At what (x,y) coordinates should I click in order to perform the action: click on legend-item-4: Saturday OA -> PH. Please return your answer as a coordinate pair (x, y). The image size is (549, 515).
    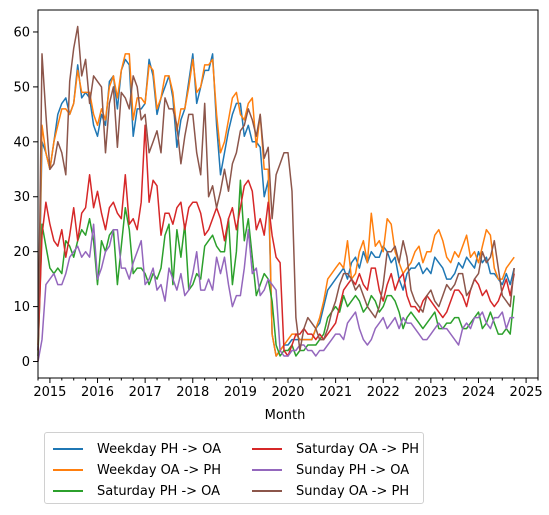
    Looking at the image, I should click on (335, 449).